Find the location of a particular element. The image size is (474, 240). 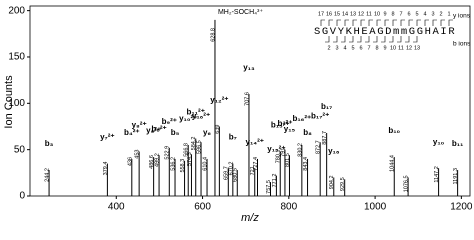

y-ion-number: 12 is located at coordinates (361, 14).